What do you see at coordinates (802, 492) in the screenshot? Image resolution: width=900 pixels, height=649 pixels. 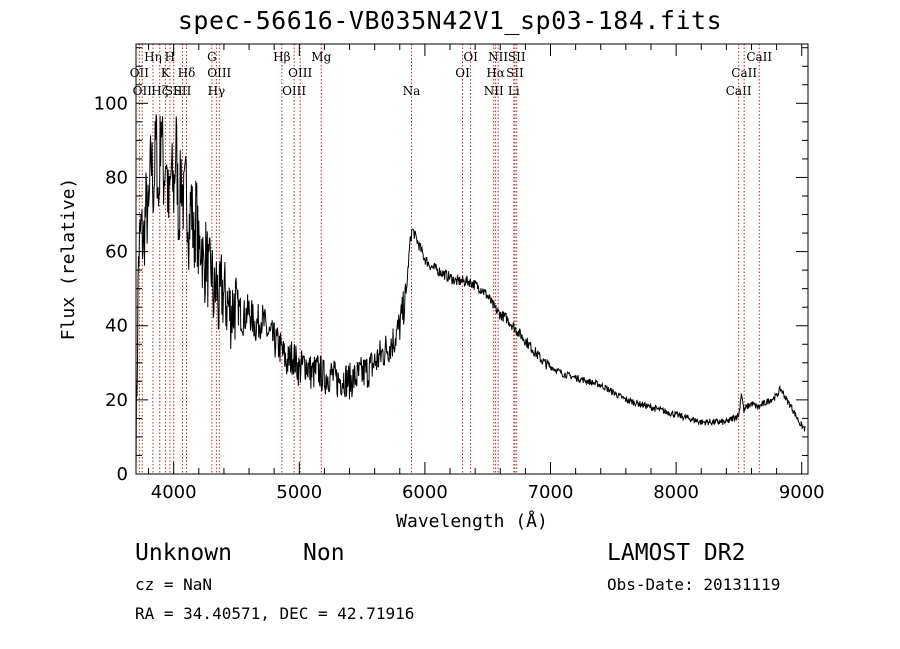 I see `x-tick-label: 9000` at bounding box center [802, 492].